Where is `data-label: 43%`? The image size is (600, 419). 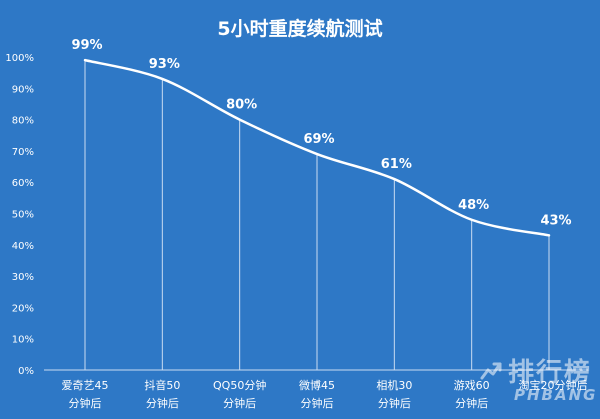 data-label: 43% is located at coordinates (555, 220).